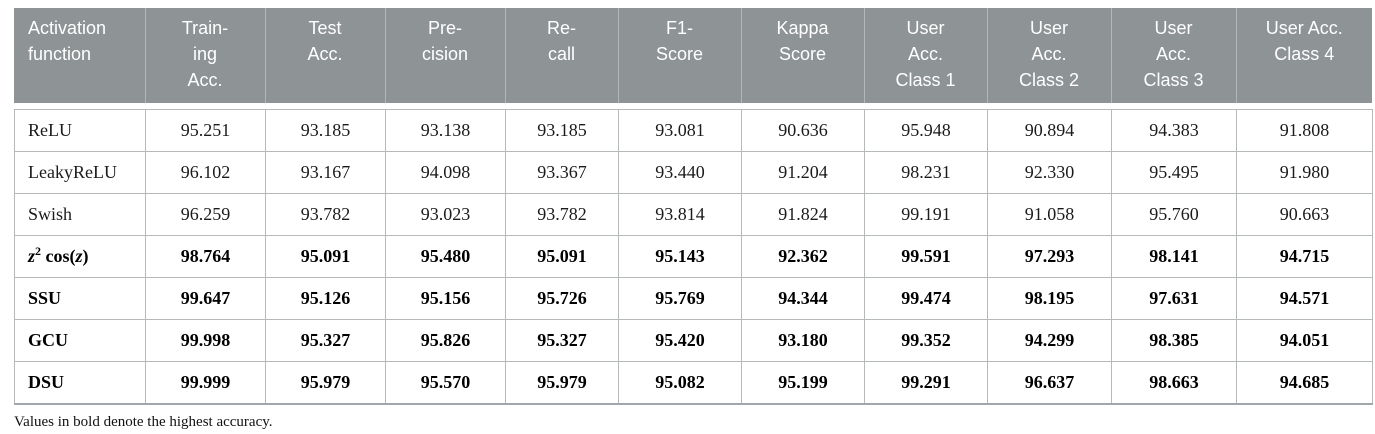  Describe the element at coordinates (1048, 55) in the screenshot. I see `column-header-8: User Acc. Class 2` at that location.